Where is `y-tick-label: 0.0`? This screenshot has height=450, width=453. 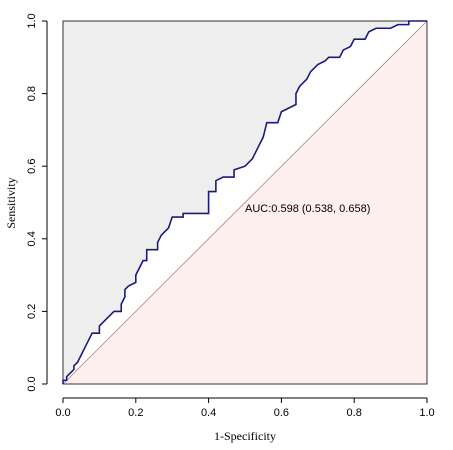 y-tick-label: 0.0 is located at coordinates (32, 383).